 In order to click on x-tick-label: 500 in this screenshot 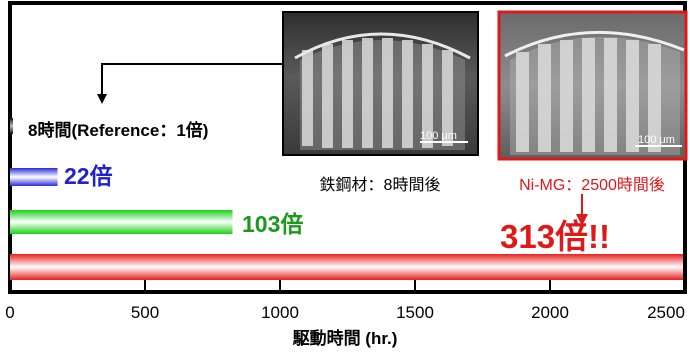, I will do `click(145, 312)`.